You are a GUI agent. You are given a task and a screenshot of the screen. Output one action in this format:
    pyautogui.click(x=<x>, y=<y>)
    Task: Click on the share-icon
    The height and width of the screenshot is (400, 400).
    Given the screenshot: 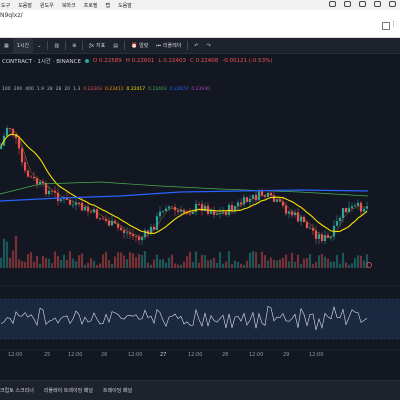 What is the action you would take?
    pyautogui.click(x=386, y=26)
    